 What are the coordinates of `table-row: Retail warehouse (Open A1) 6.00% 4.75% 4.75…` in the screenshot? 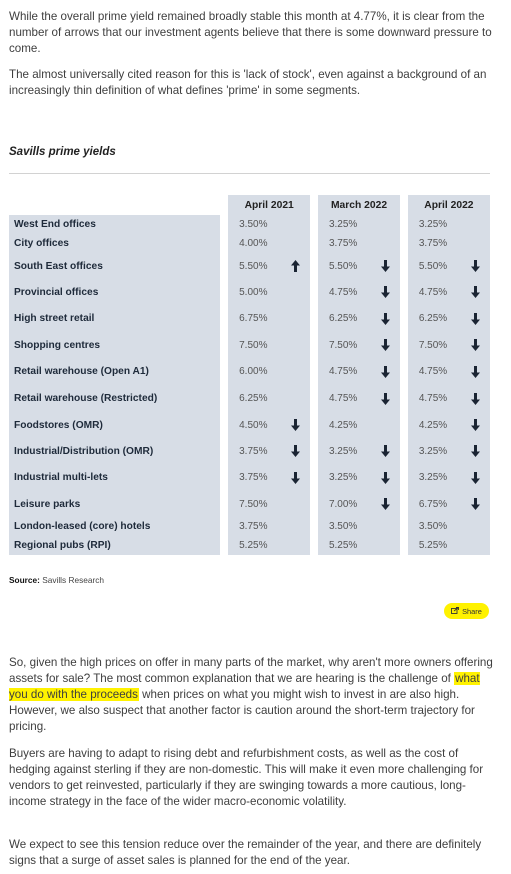 It's located at (249, 371).